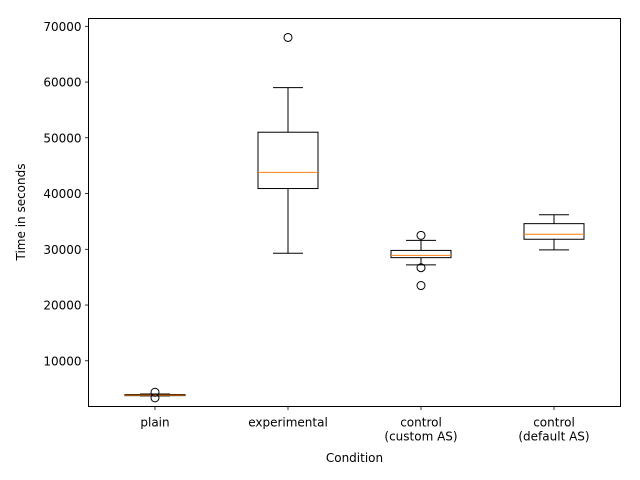 This screenshot has height=480, width=640. I want to click on x-tick-label: experimental, so click(288, 423).